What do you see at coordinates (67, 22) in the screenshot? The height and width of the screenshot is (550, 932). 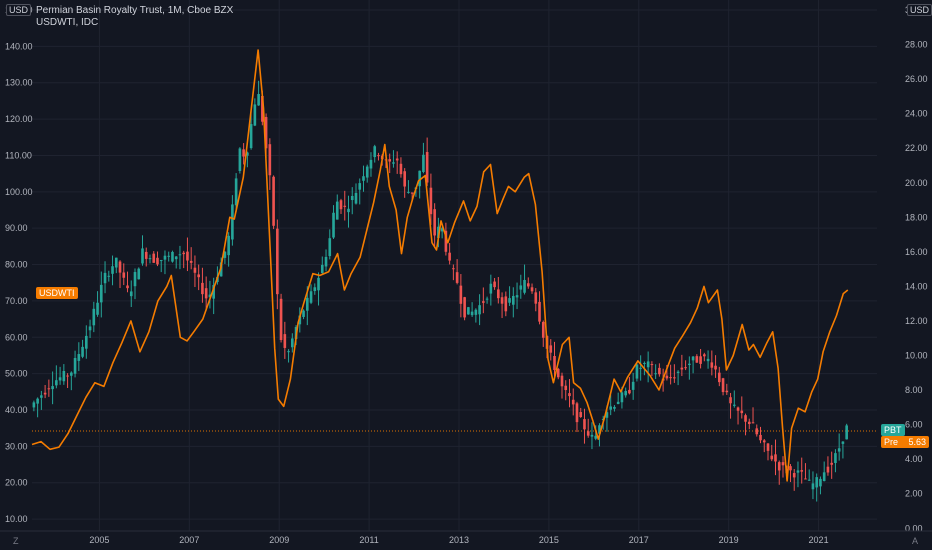 I see `compare-symbol: USDWTI, IDC` at bounding box center [67, 22].